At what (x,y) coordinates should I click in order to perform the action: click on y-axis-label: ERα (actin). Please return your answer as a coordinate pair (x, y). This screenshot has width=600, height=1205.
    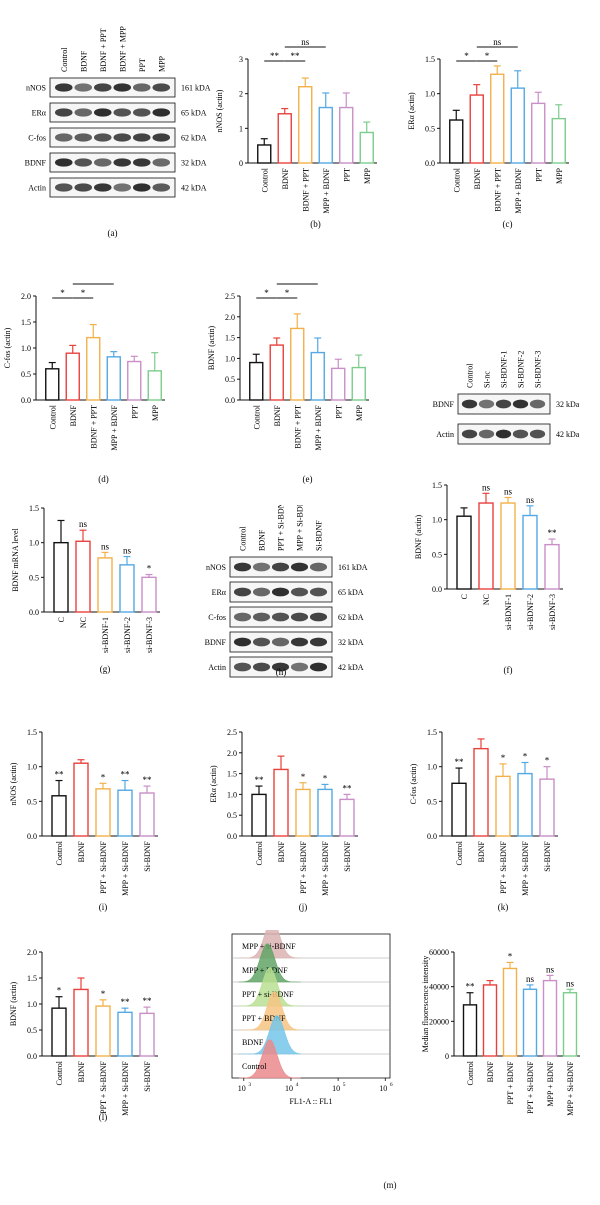
    Looking at the image, I should click on (213, 784).